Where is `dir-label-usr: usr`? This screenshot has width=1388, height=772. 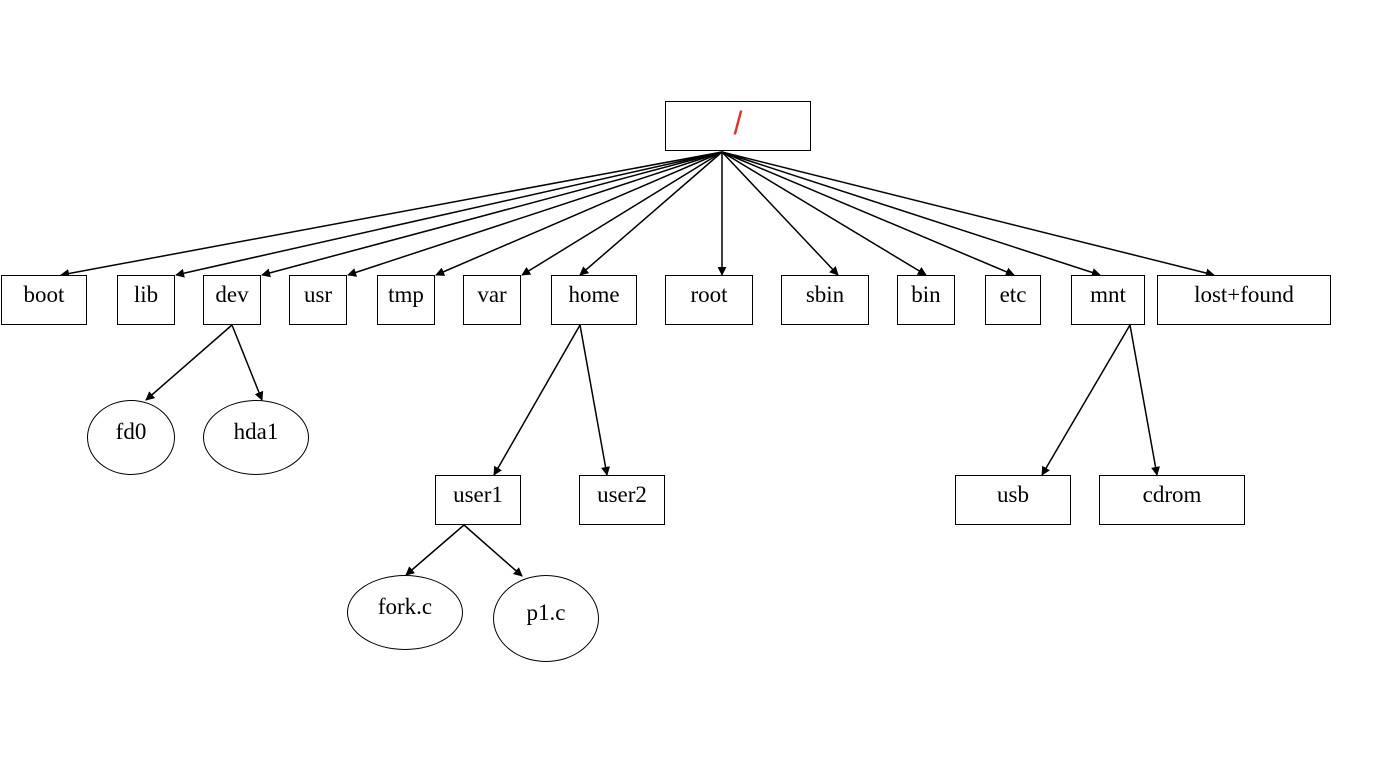 dir-label-usr: usr is located at coordinates (318, 294).